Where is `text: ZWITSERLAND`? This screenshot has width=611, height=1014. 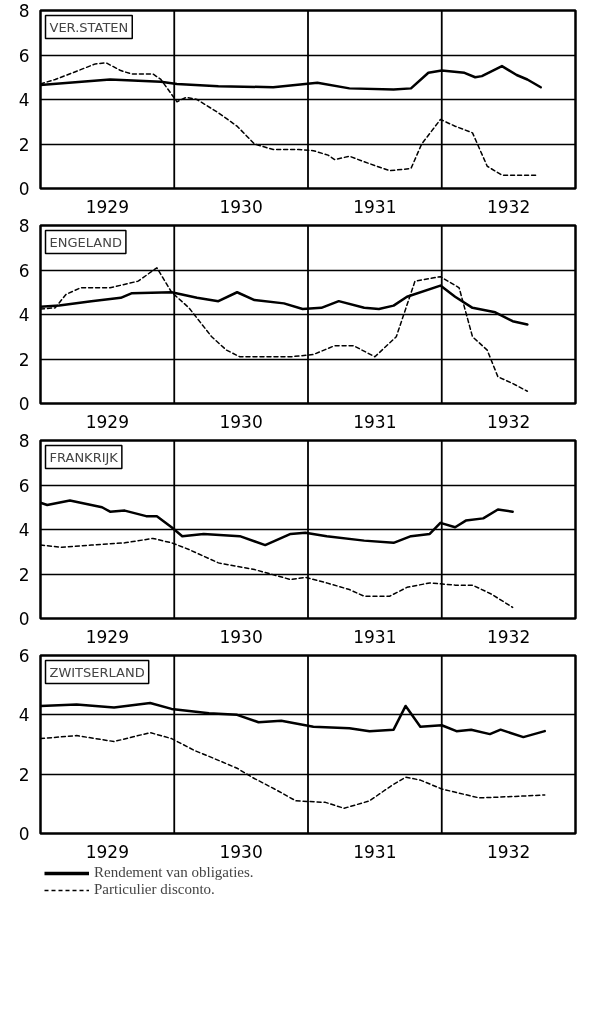
text: ZWITSERLAND is located at coordinates (97, 672).